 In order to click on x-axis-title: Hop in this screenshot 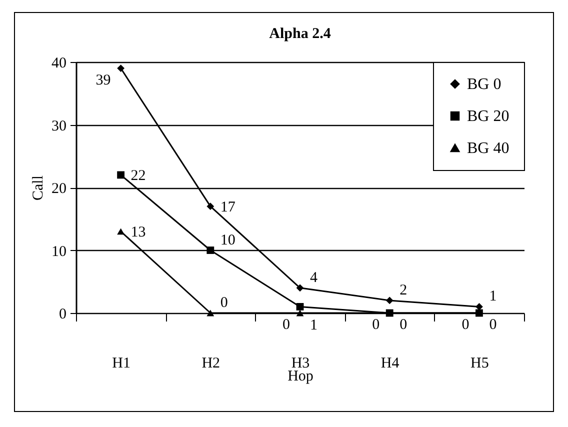, I will do `click(301, 376)`.